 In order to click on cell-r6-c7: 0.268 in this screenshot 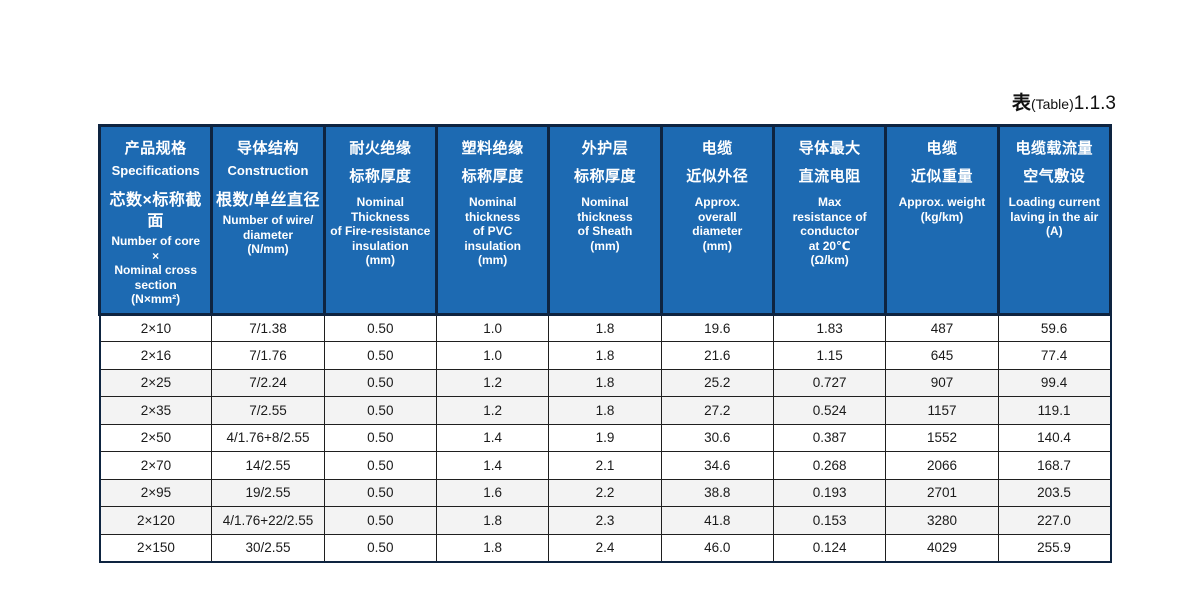, I will do `click(829, 465)`.